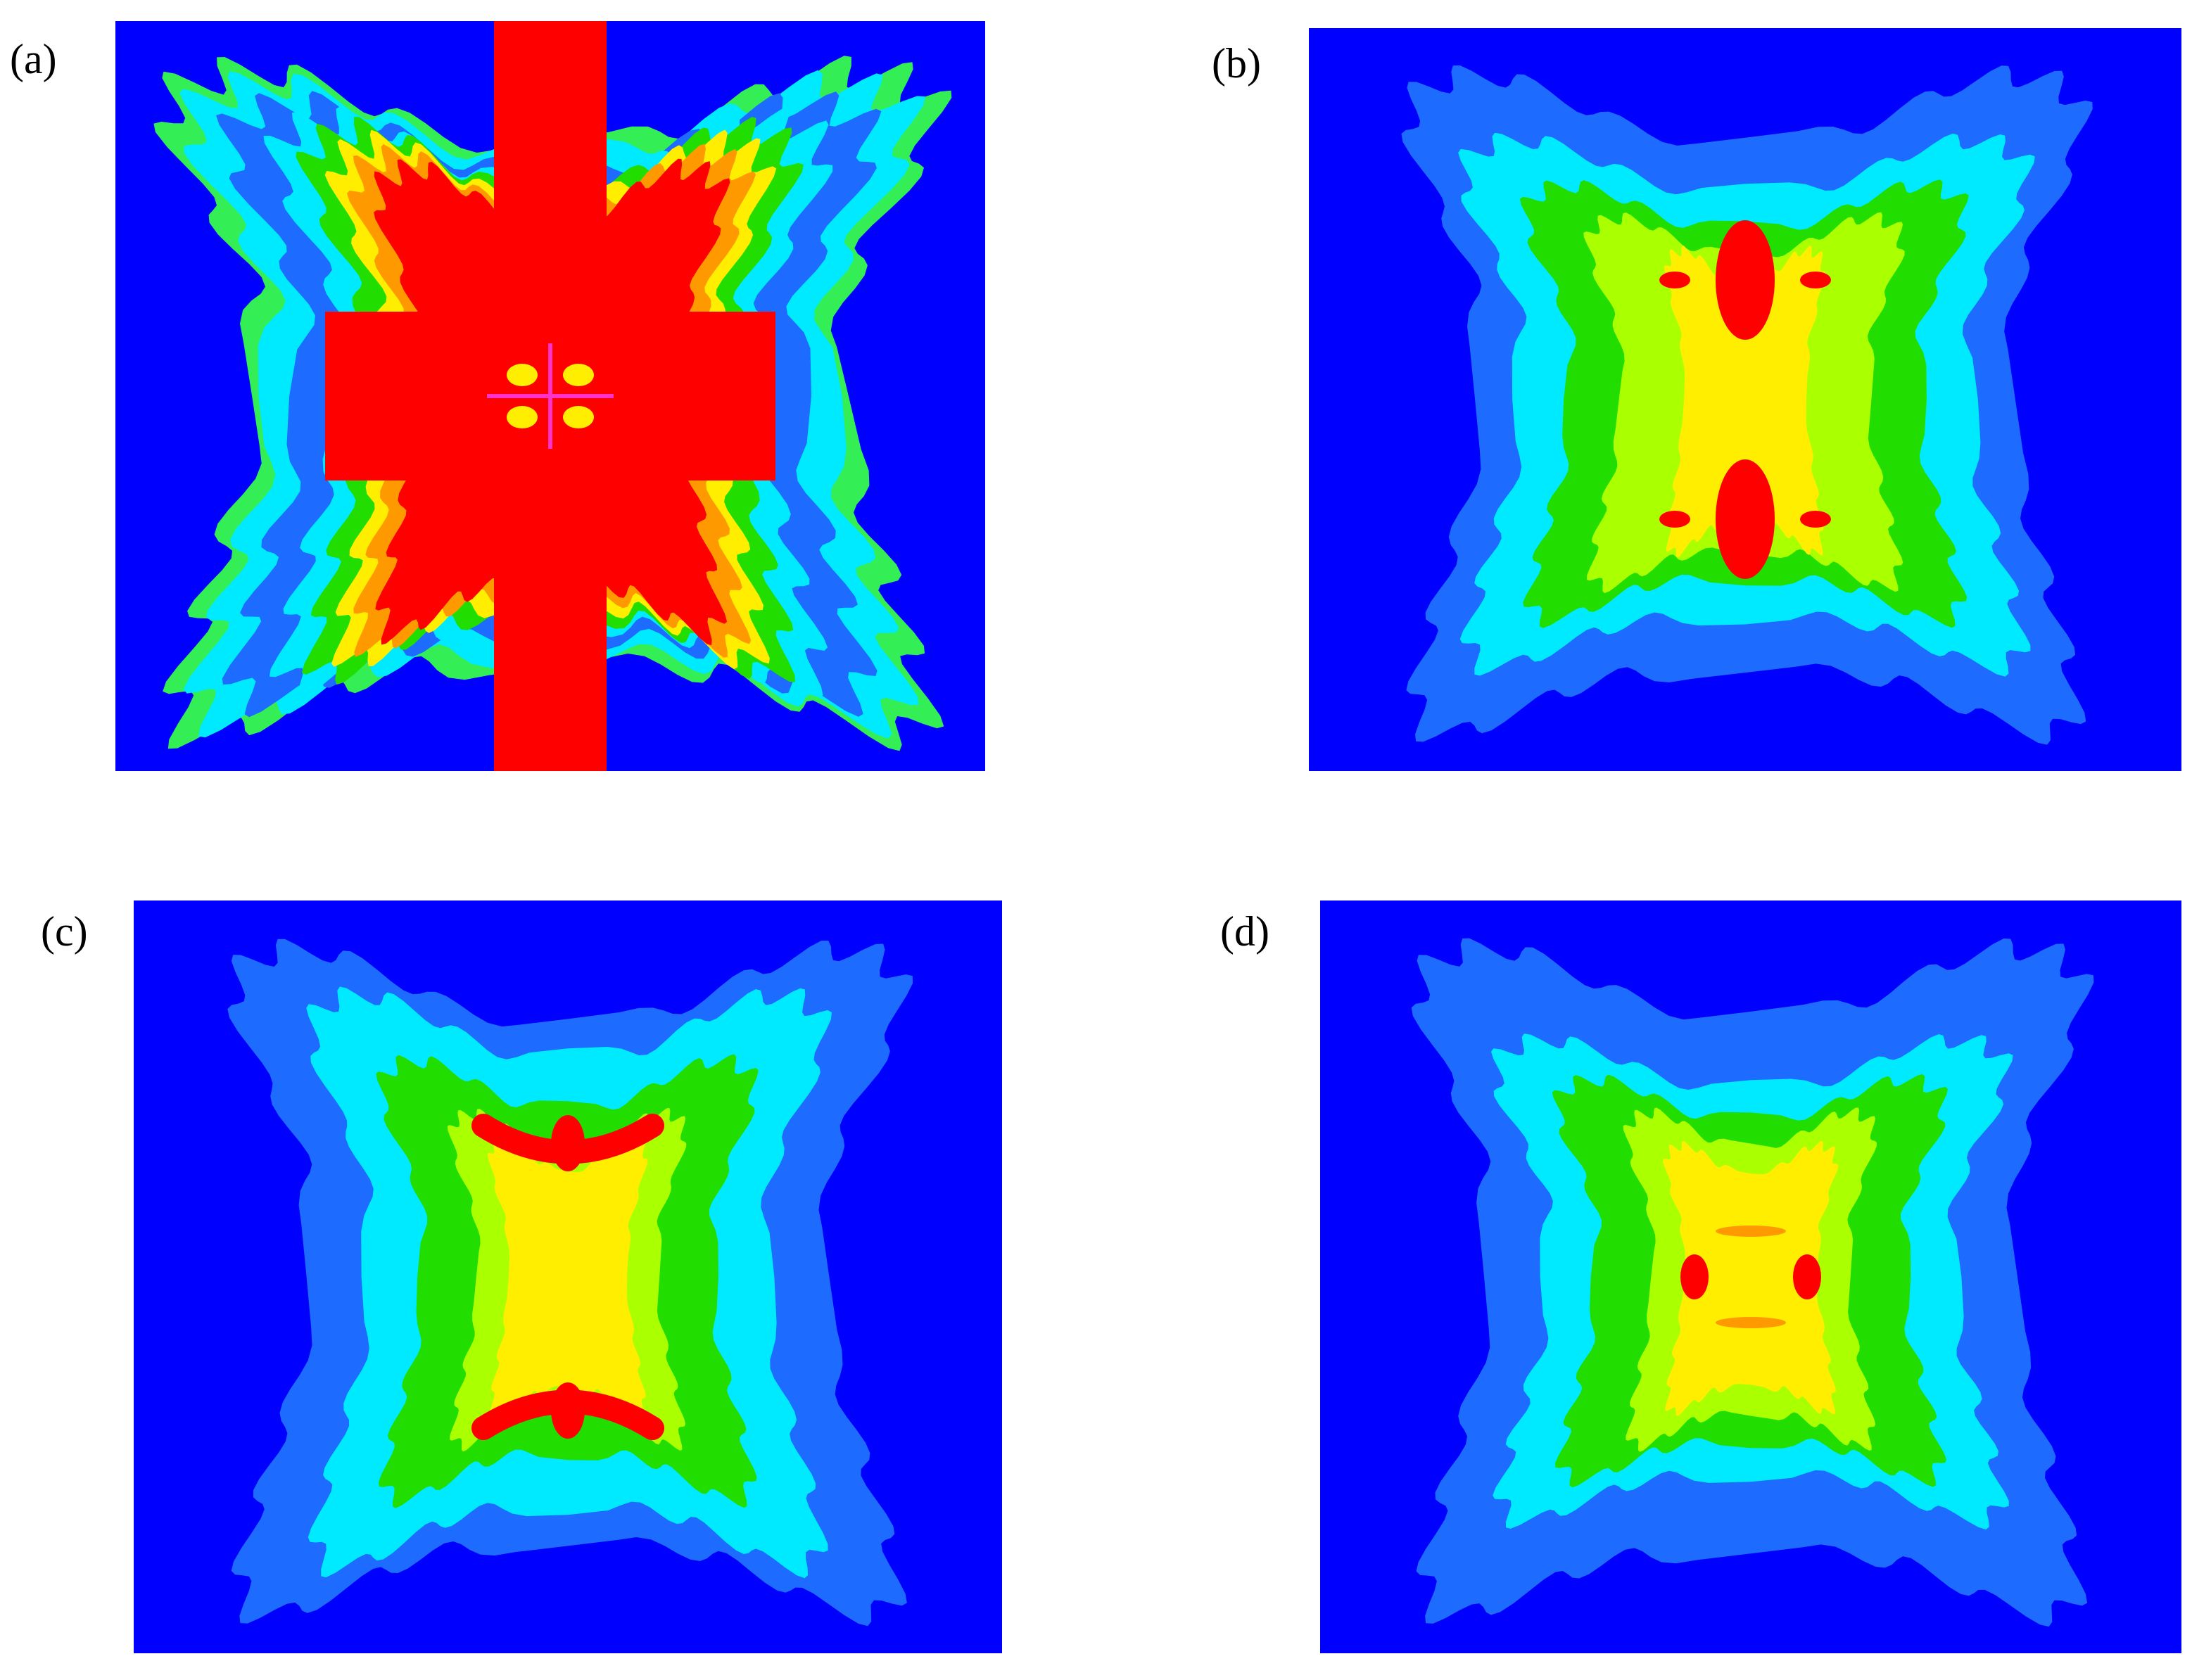  I want to click on panel-label: (b), so click(1236, 64).